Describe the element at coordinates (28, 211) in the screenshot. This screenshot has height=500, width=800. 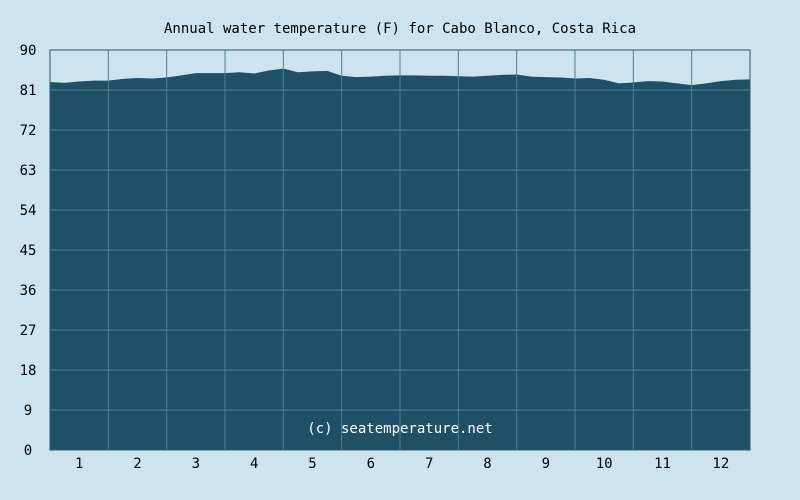
I see `y-tick-label: 54` at that location.